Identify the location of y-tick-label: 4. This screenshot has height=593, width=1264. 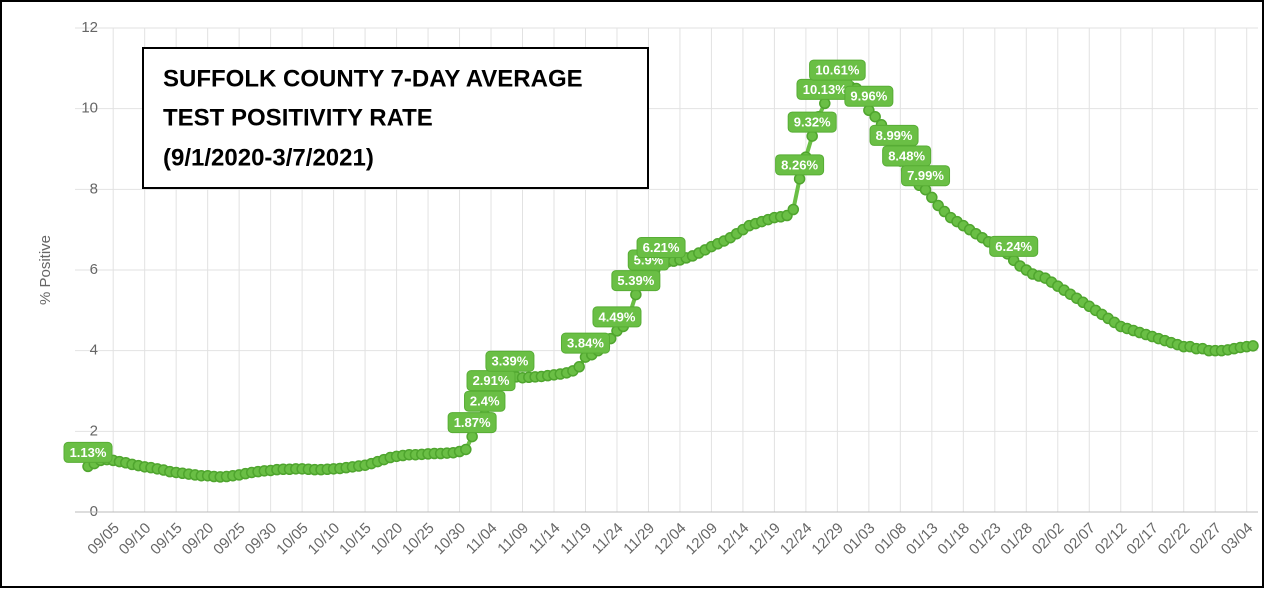
(94, 350).